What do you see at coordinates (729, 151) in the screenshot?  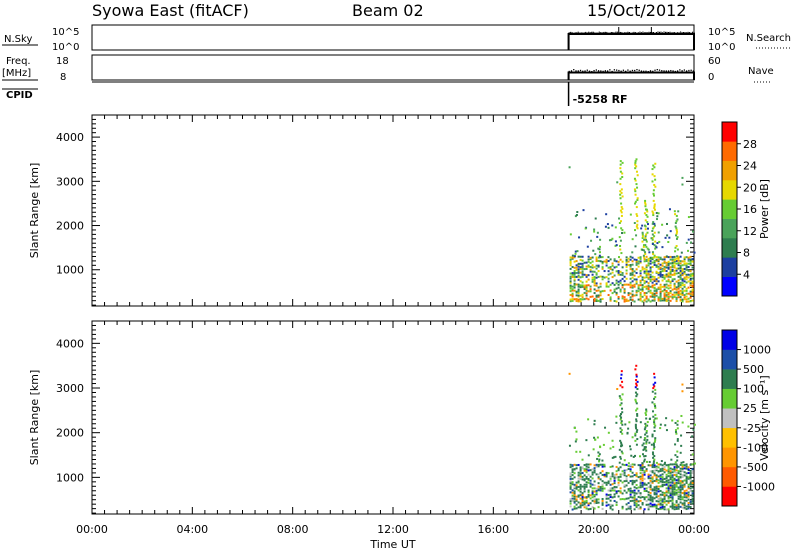 I see `power-colorbar-swatch` at bounding box center [729, 151].